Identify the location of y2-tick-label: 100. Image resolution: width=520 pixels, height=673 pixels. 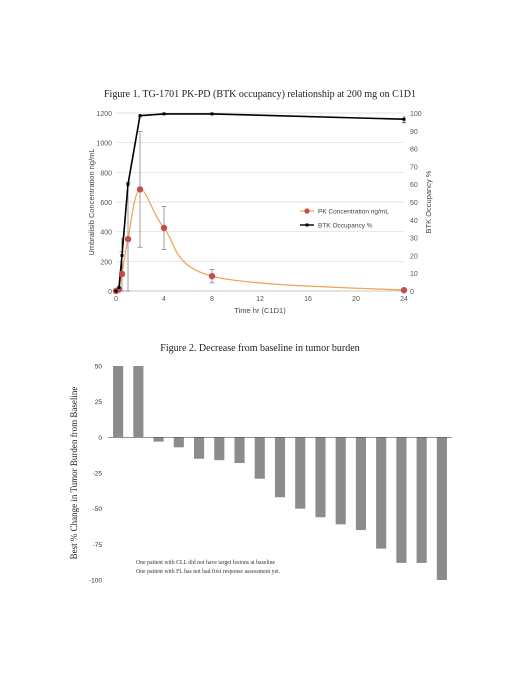
(416, 114).